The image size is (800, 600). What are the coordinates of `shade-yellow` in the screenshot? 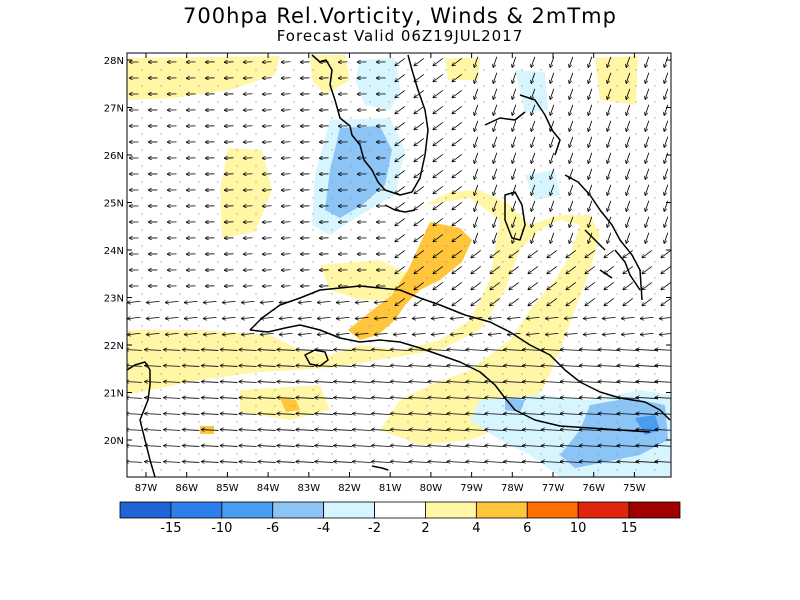 It's located at (246, 193).